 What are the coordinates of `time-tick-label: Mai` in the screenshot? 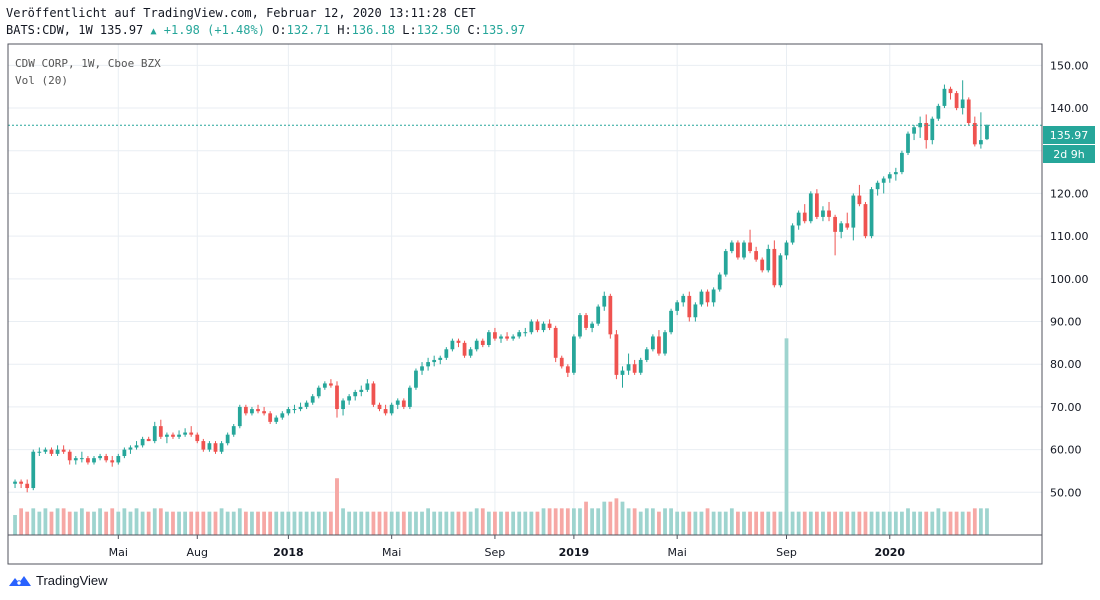 It's located at (391, 552).